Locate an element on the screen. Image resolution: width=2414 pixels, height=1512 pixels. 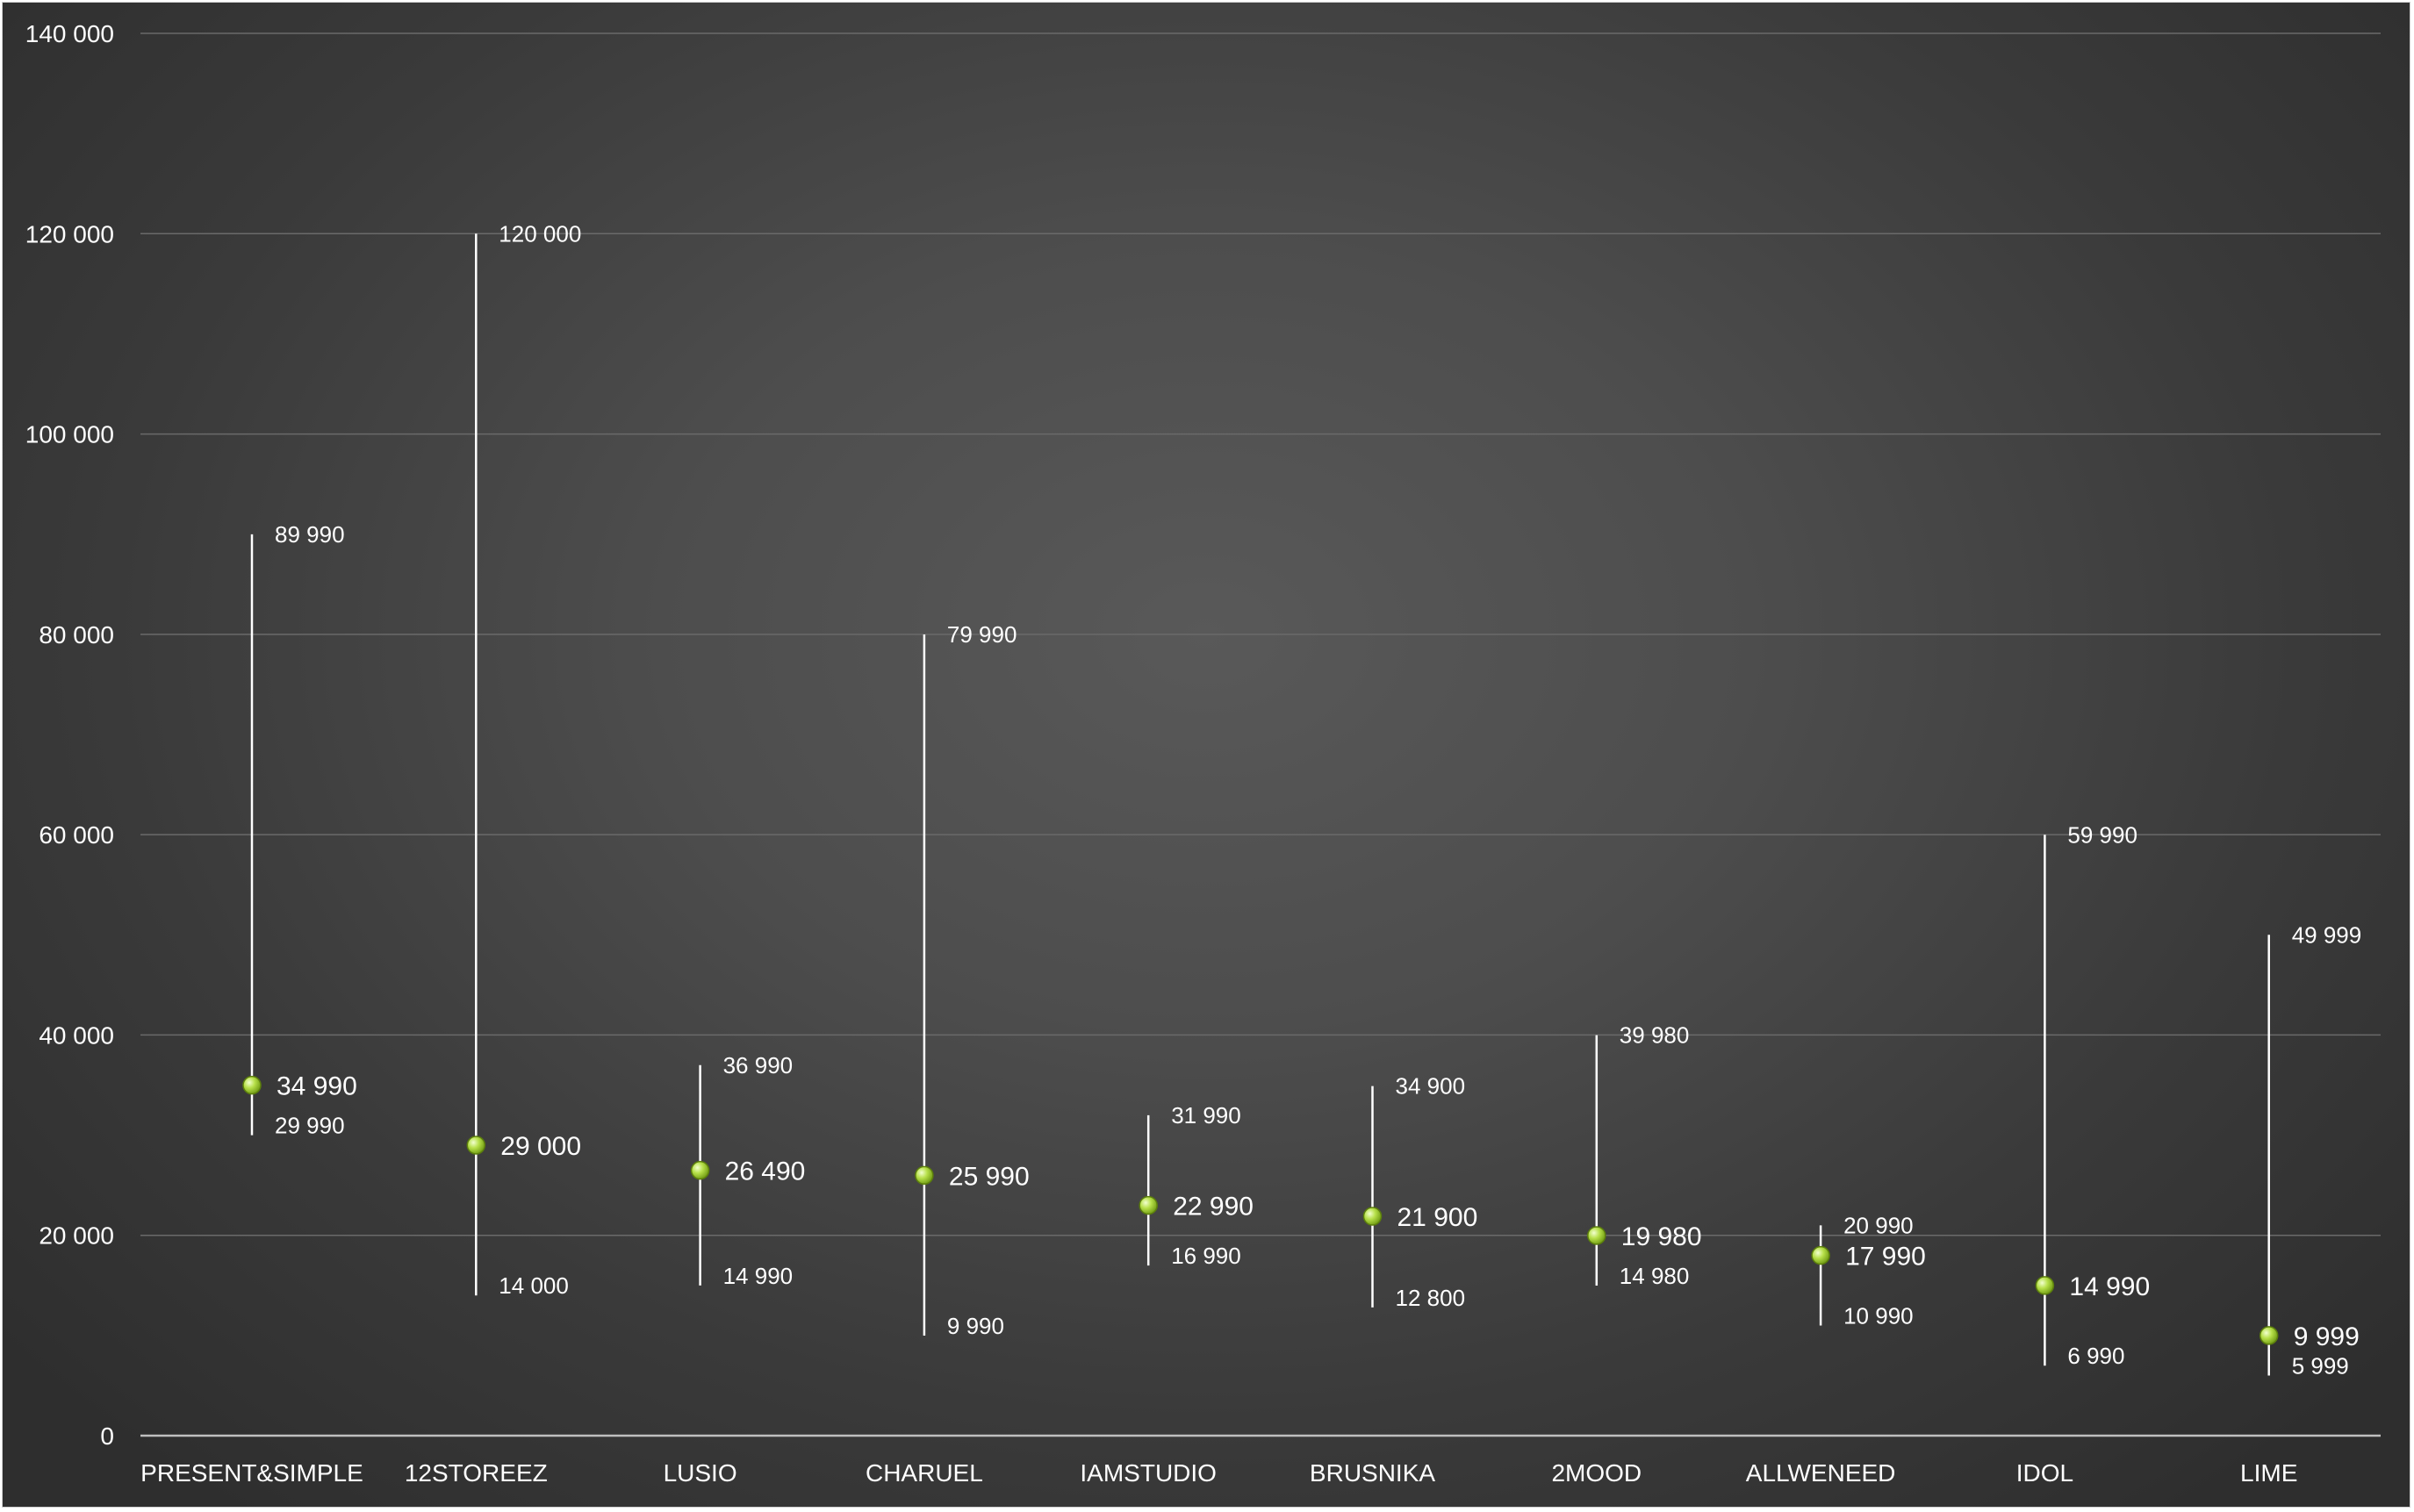
y-tick-label: 40 000 is located at coordinates (76, 1035).